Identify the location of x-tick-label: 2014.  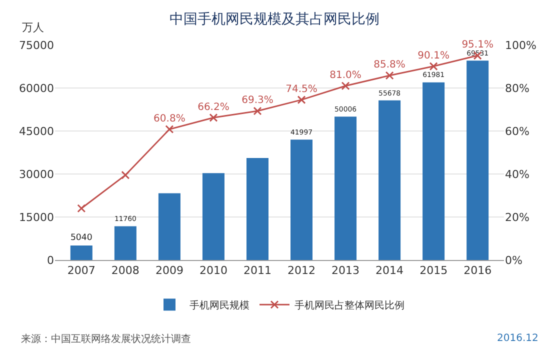
(390, 271).